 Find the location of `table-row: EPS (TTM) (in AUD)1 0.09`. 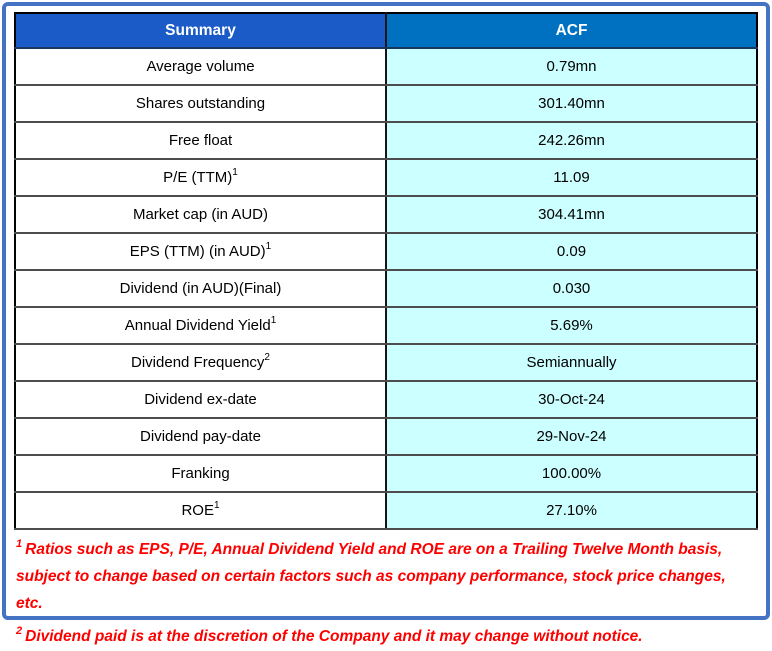

table-row: EPS (TTM) (in AUD)1 0.09 is located at coordinates (386, 252).